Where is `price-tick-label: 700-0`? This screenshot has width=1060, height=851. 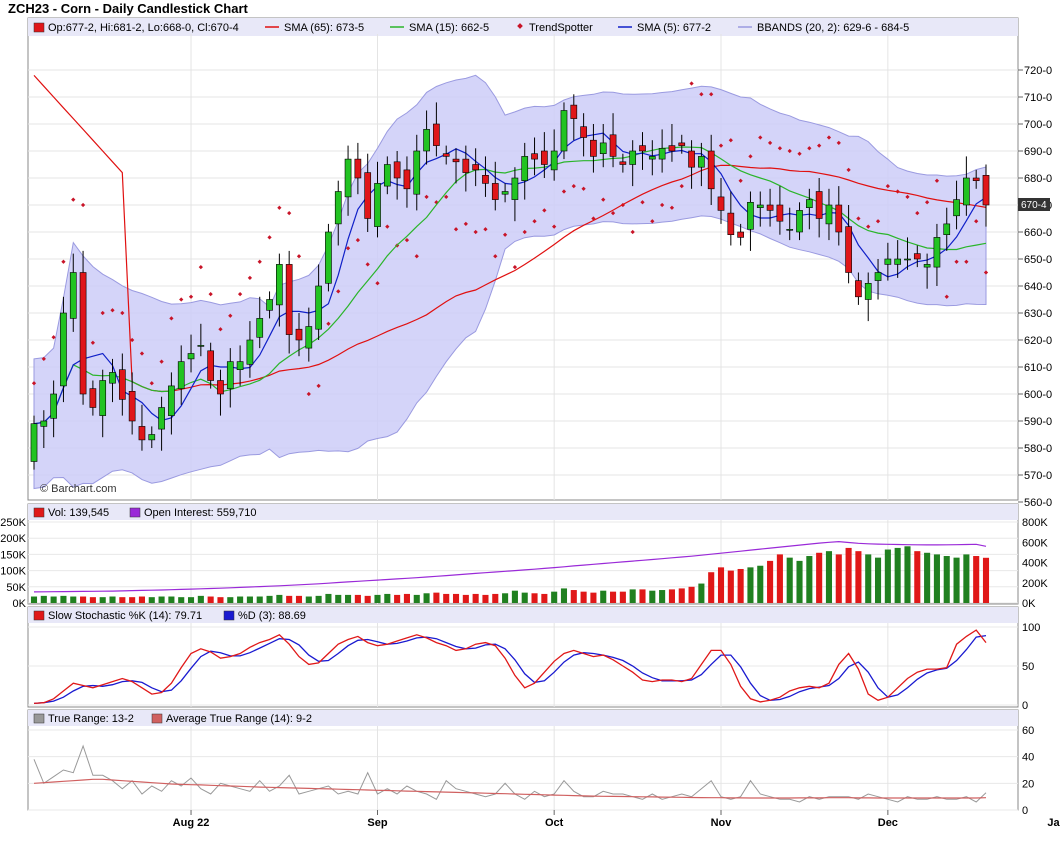 price-tick-label: 700-0 is located at coordinates (1038, 125).